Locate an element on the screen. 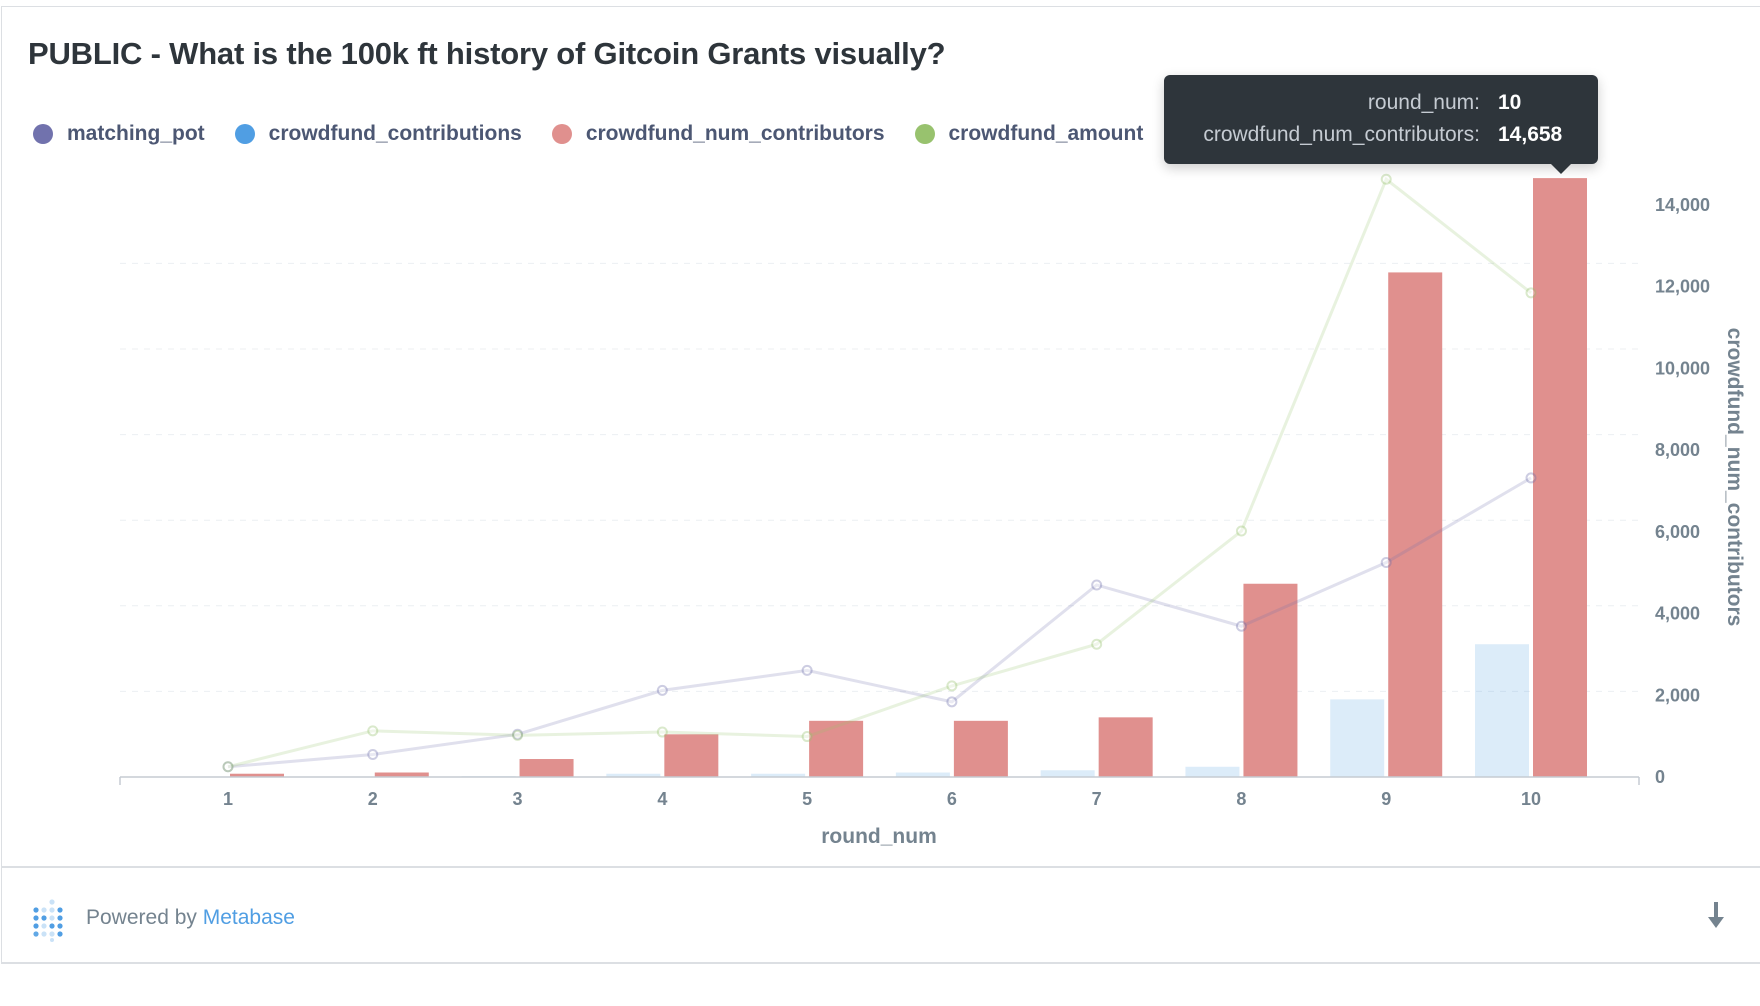 This screenshot has height=1006, width=1760. metabase-link: Metabase is located at coordinates (248, 917).